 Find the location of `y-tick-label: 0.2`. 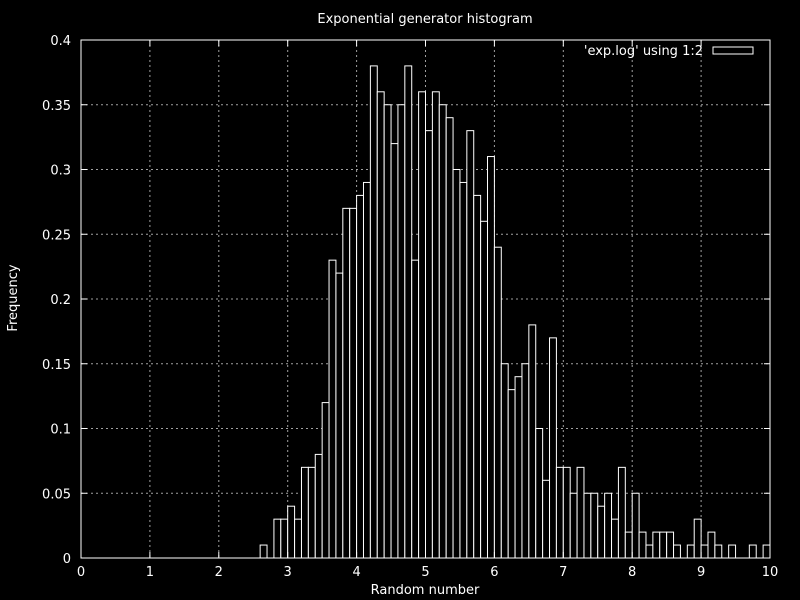

y-tick-label: 0.2 is located at coordinates (60, 300).